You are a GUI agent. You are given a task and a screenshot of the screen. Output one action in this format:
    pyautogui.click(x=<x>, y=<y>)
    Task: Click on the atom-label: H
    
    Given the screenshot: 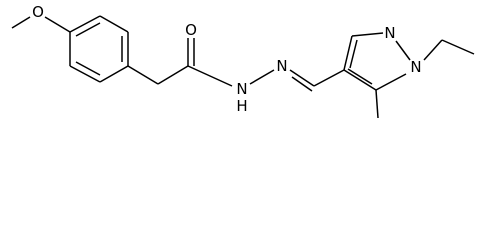 What is the action you would take?
    pyautogui.click(x=241, y=106)
    